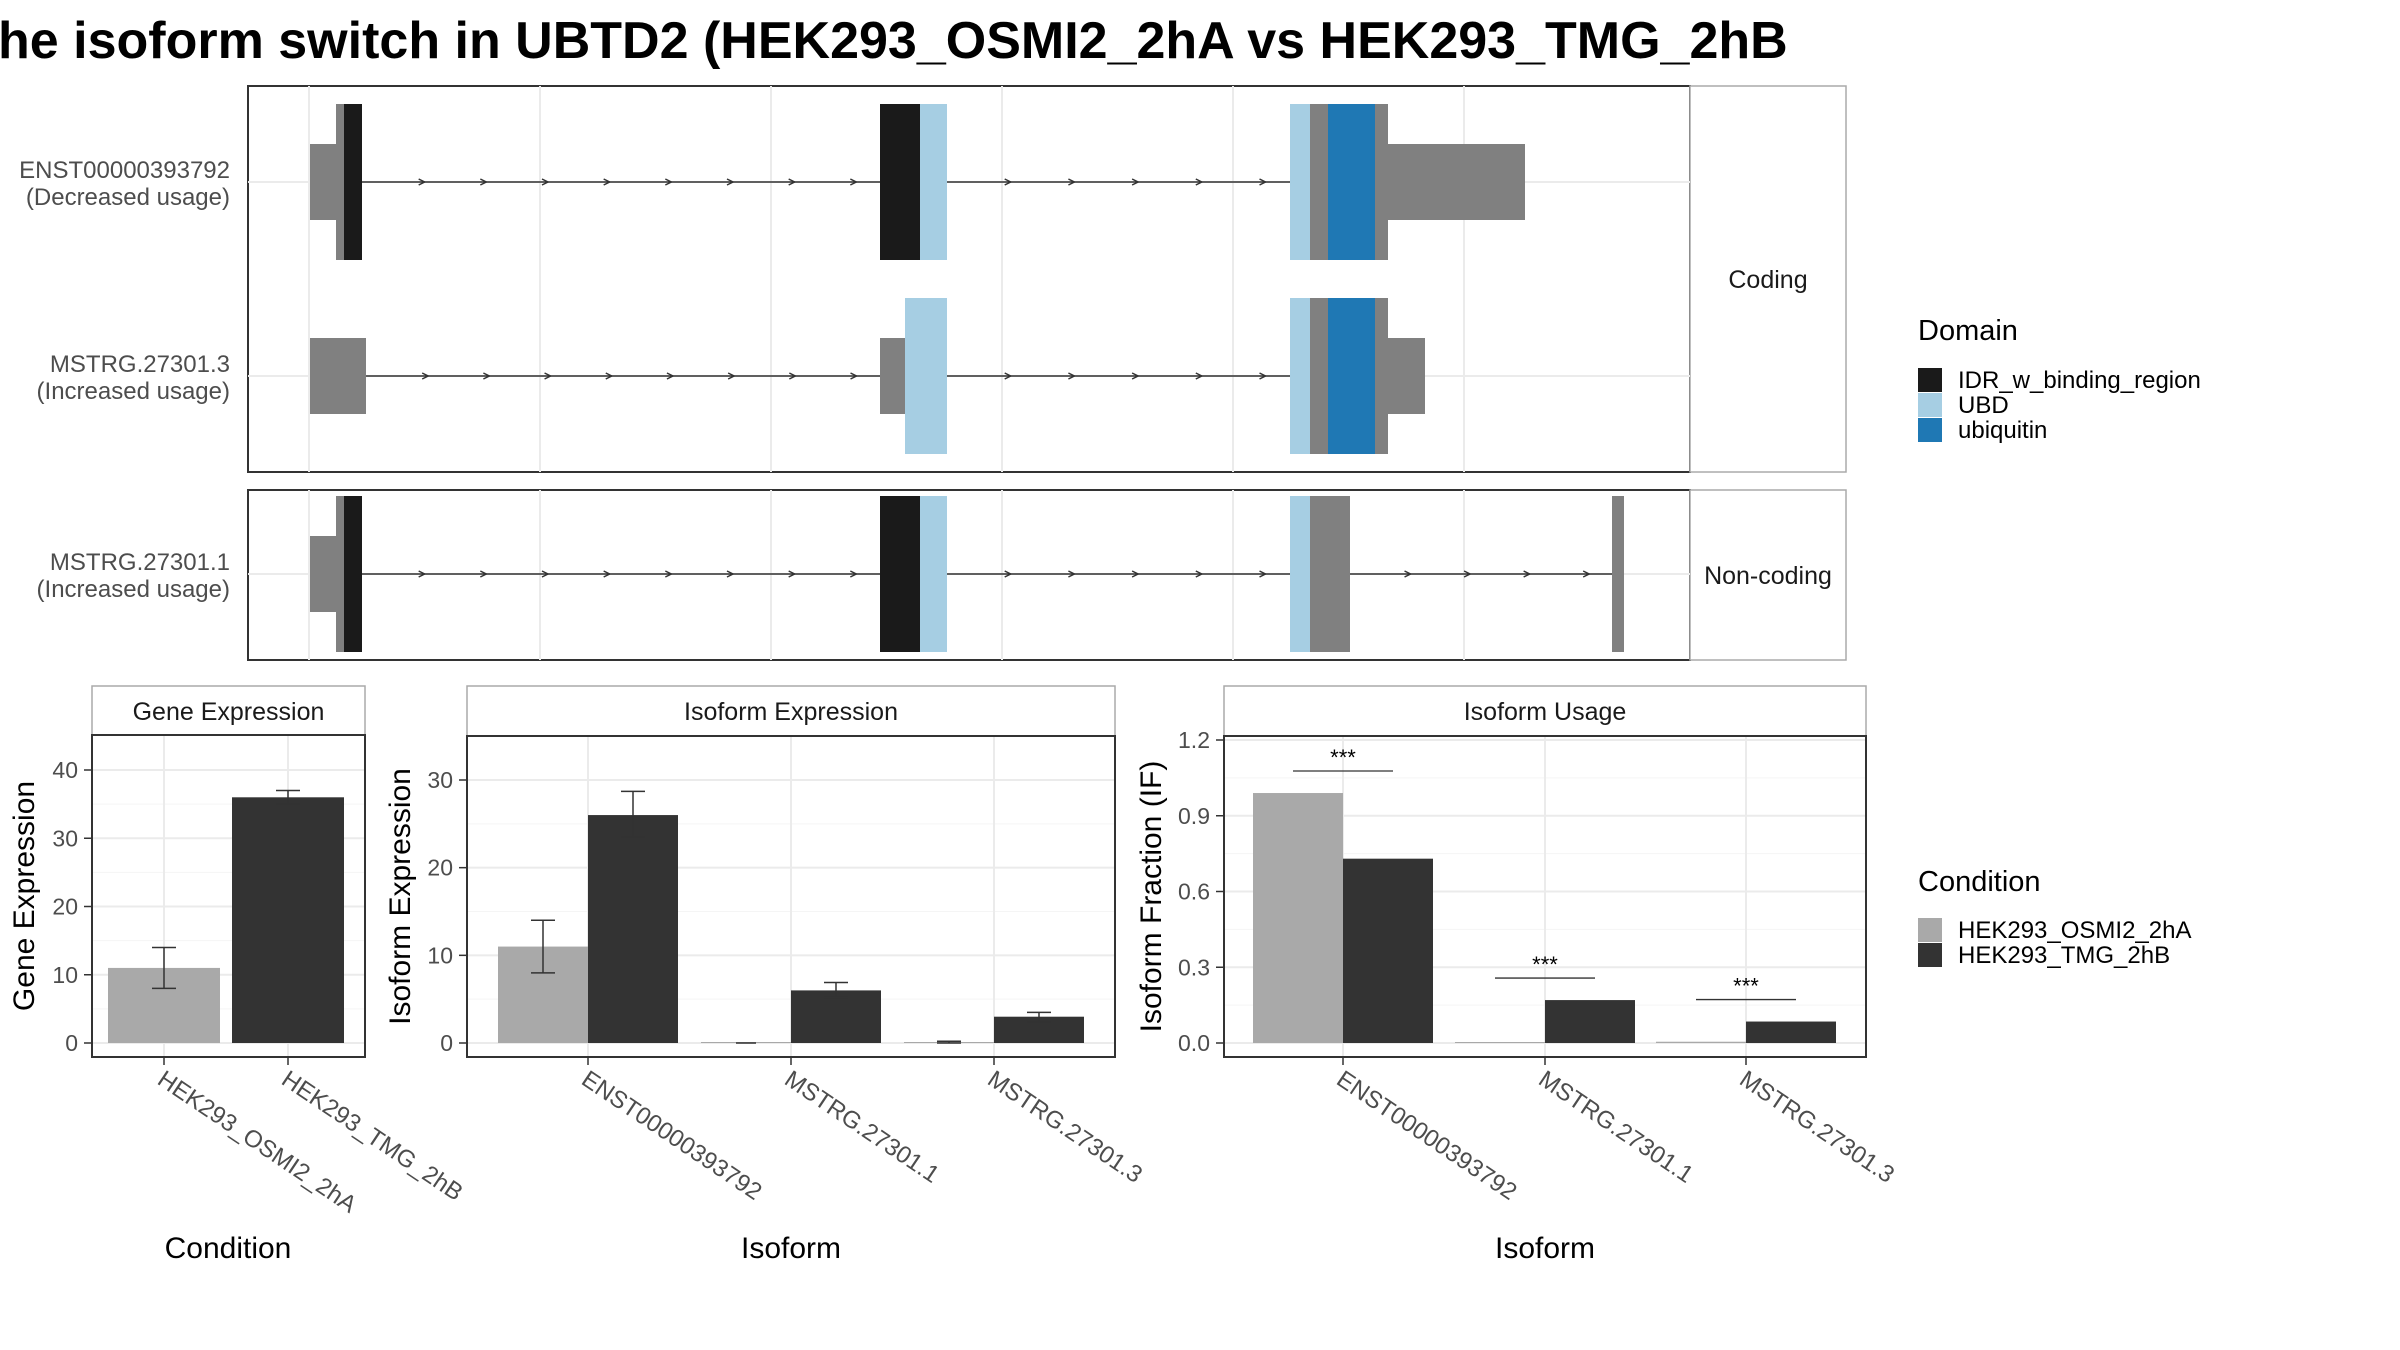 The width and height of the screenshot is (2400, 1350). I want to click on facet-strip-label: Coding, so click(1767, 280).